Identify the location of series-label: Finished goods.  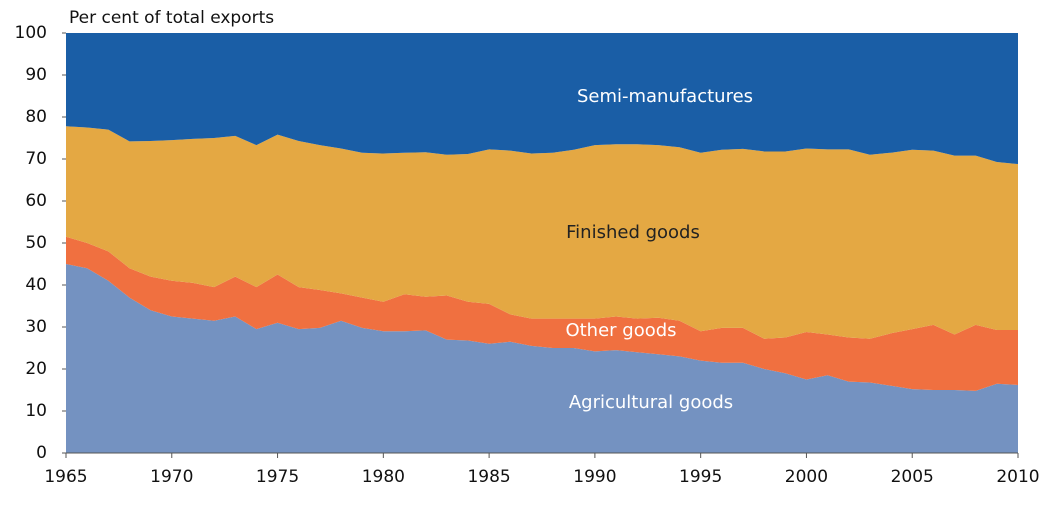
(633, 232).